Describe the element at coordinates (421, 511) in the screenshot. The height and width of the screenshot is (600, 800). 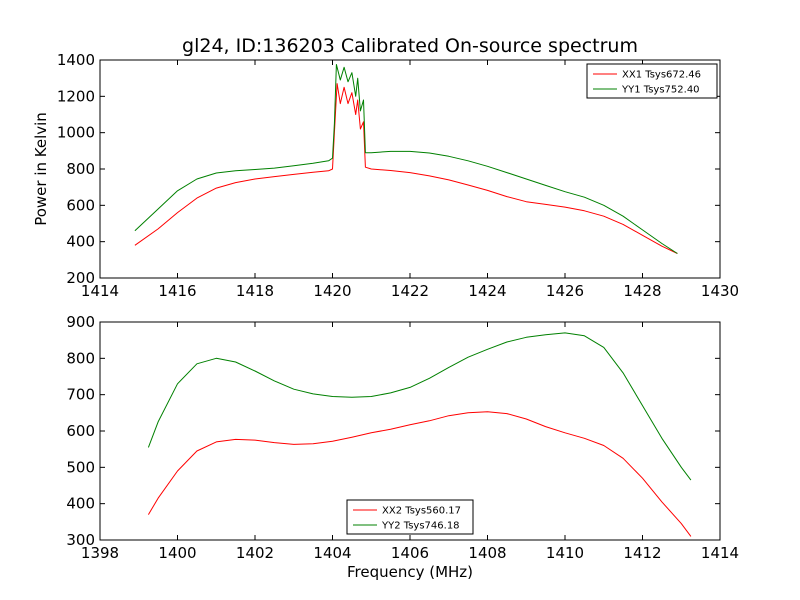
I see `legend-label: XX2 Tsys560.17` at that location.